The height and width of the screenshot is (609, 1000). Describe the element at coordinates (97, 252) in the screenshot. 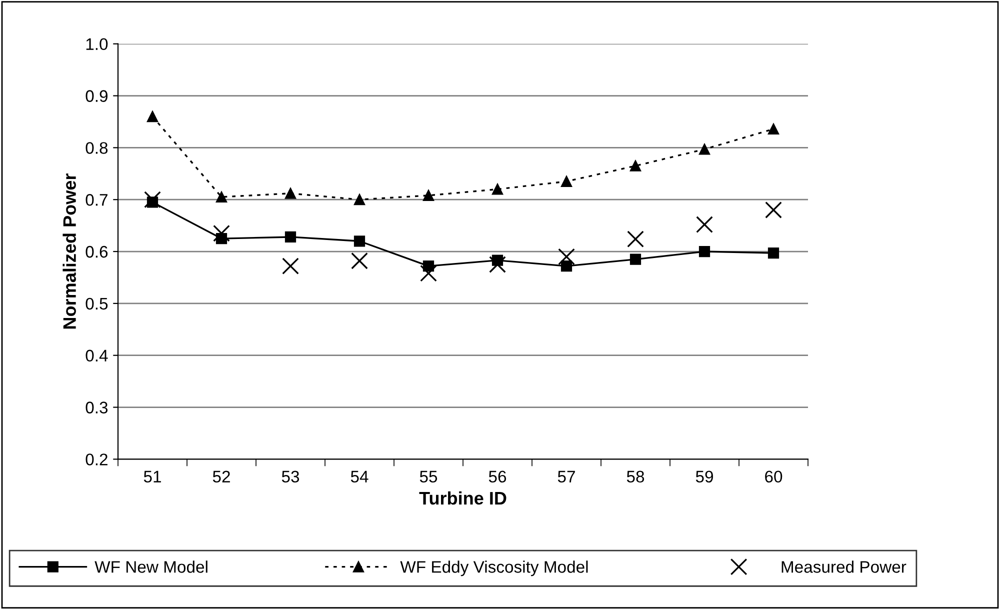

I see `y-tick-label: 0.6` at that location.